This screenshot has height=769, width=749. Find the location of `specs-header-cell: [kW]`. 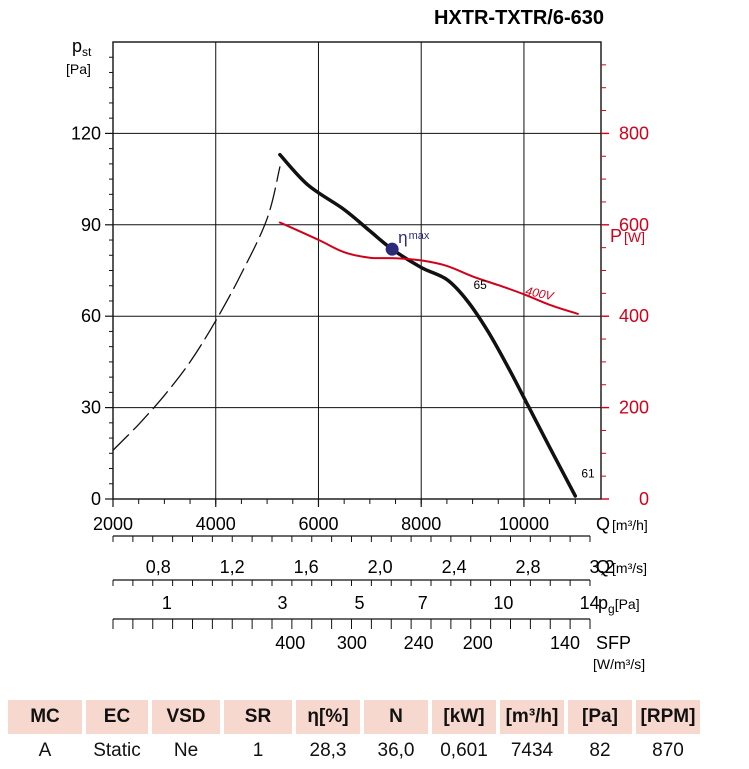

specs-header-cell: [kW] is located at coordinates (464, 717).